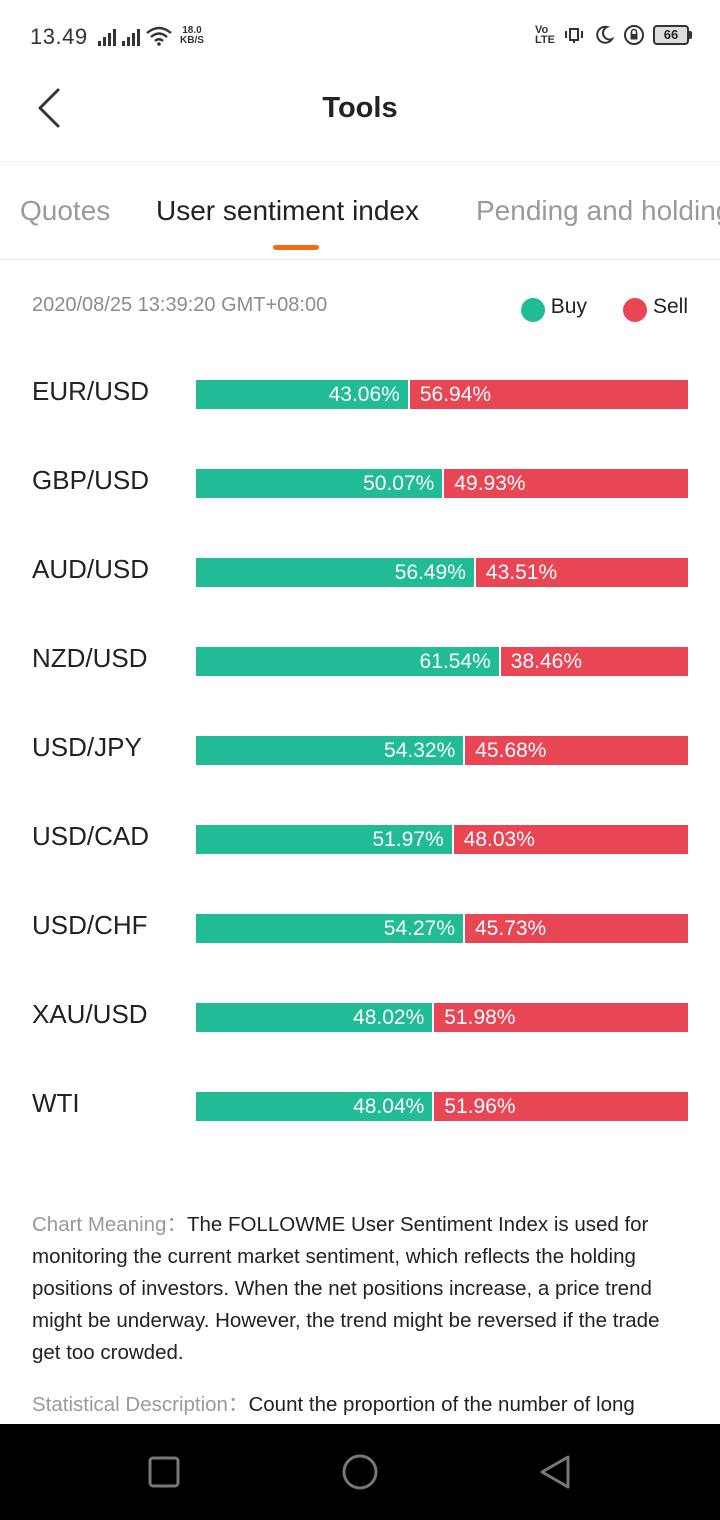  I want to click on active-tab-indicator, so click(296, 247).